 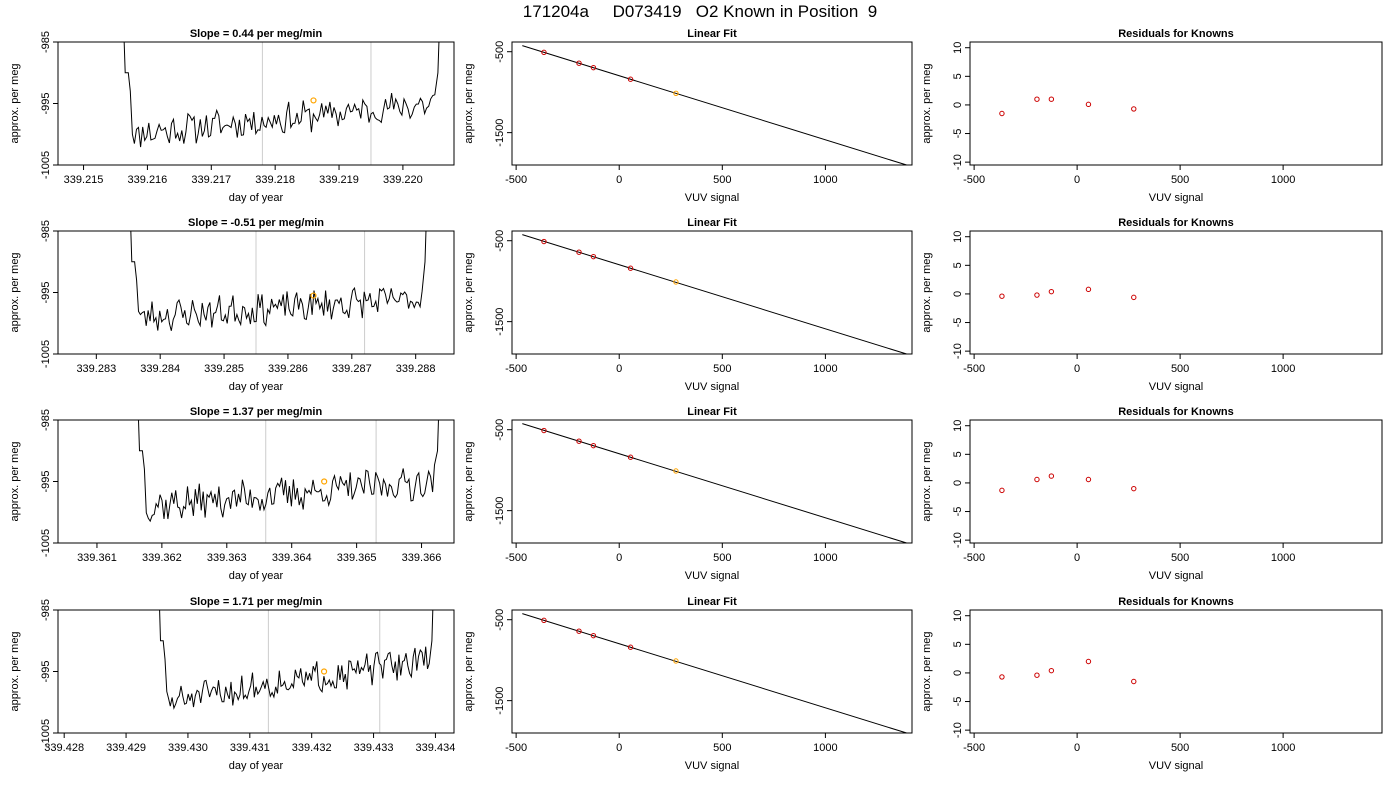 I want to click on x-tick-label: 339.362, so click(x=162, y=558).